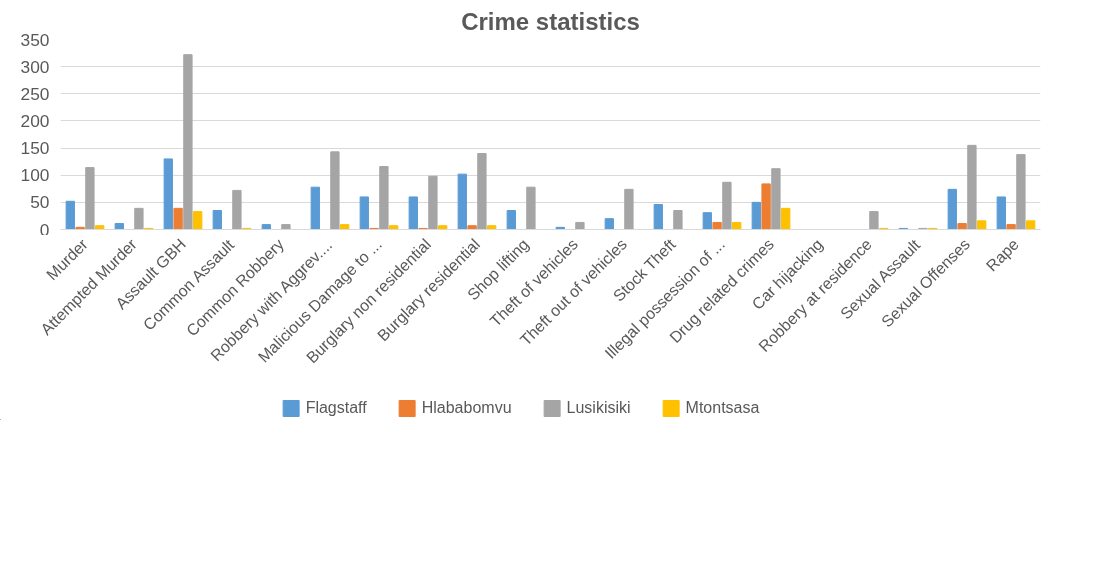  Describe the element at coordinates (35, 66) in the screenshot. I see `y-tick-label: 300` at that location.